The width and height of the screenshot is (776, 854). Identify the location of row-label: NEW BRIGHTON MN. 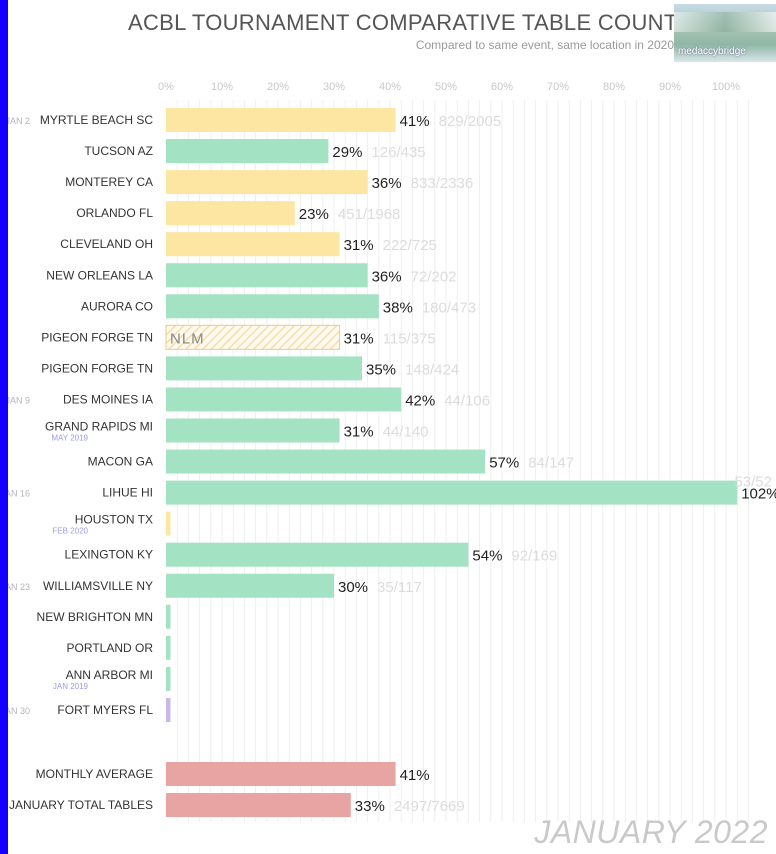
(95, 617).